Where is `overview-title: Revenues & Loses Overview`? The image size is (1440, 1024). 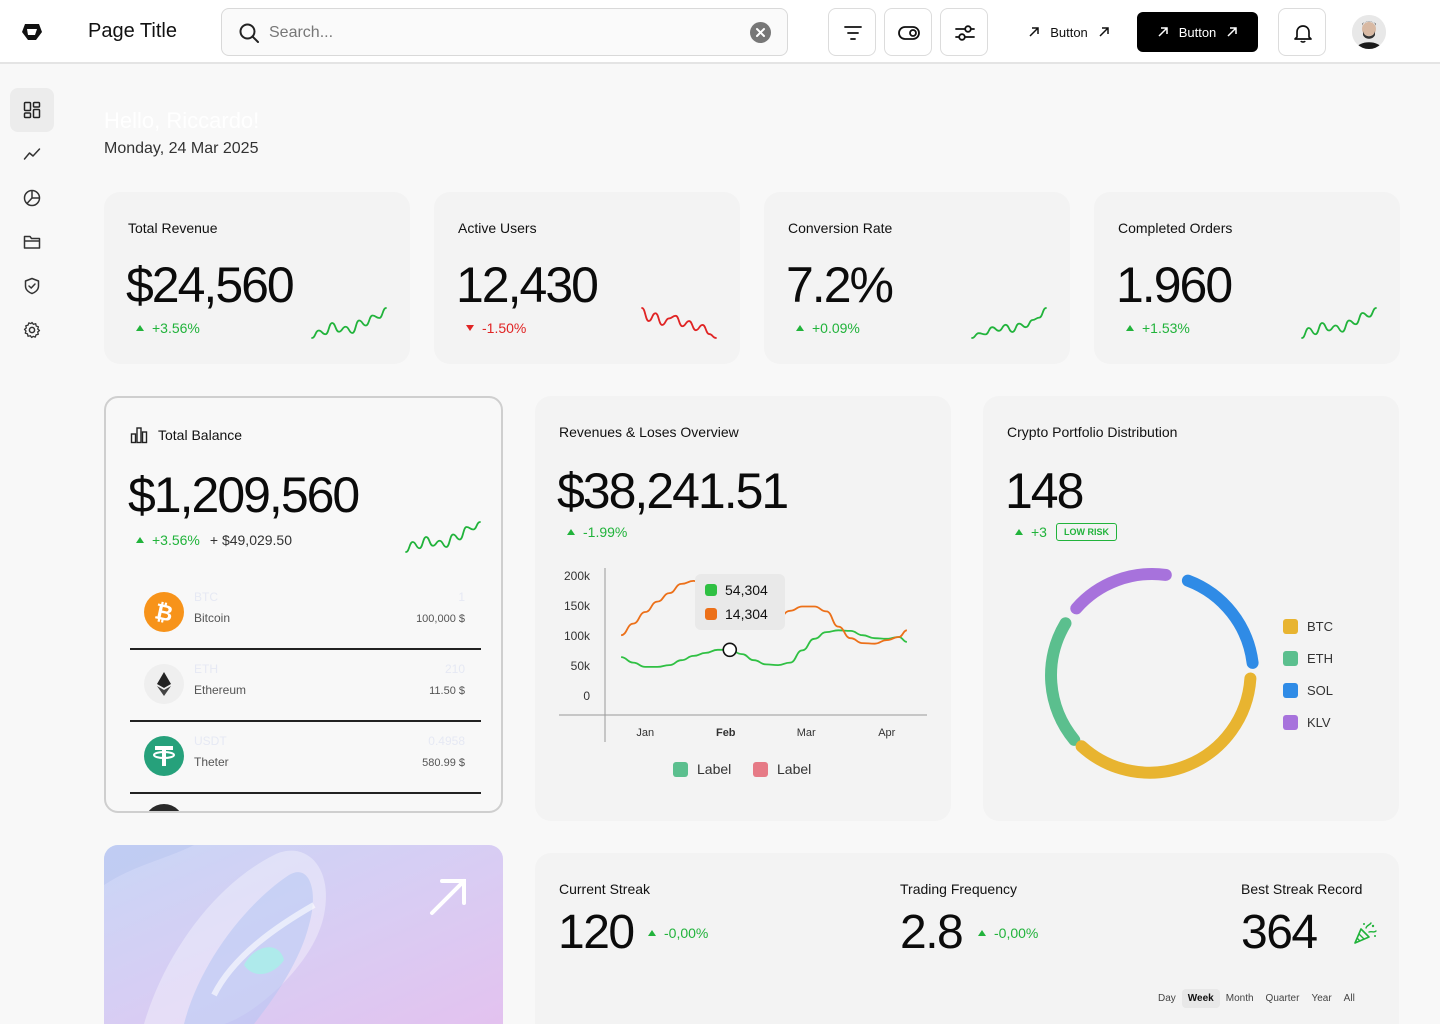 overview-title: Revenues & Loses Overview is located at coordinates (649, 432).